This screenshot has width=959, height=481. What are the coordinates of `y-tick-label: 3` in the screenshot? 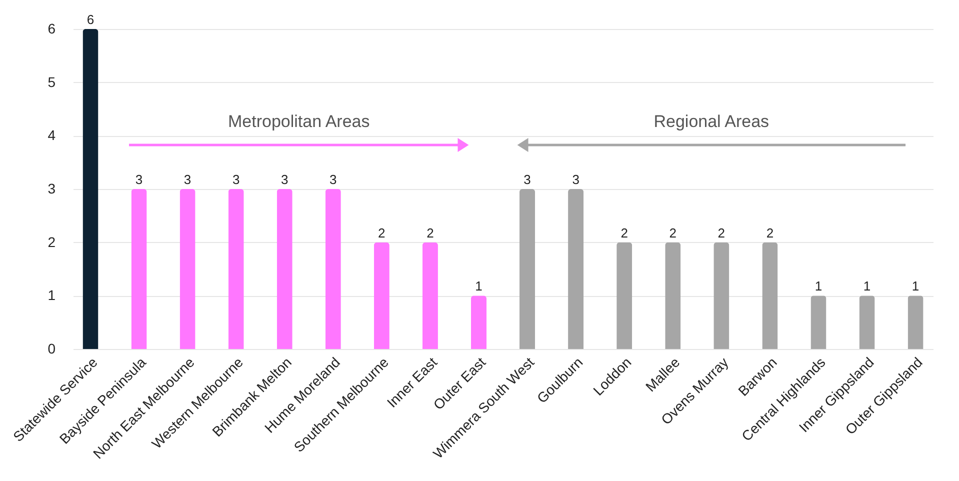 It's located at (52, 188).